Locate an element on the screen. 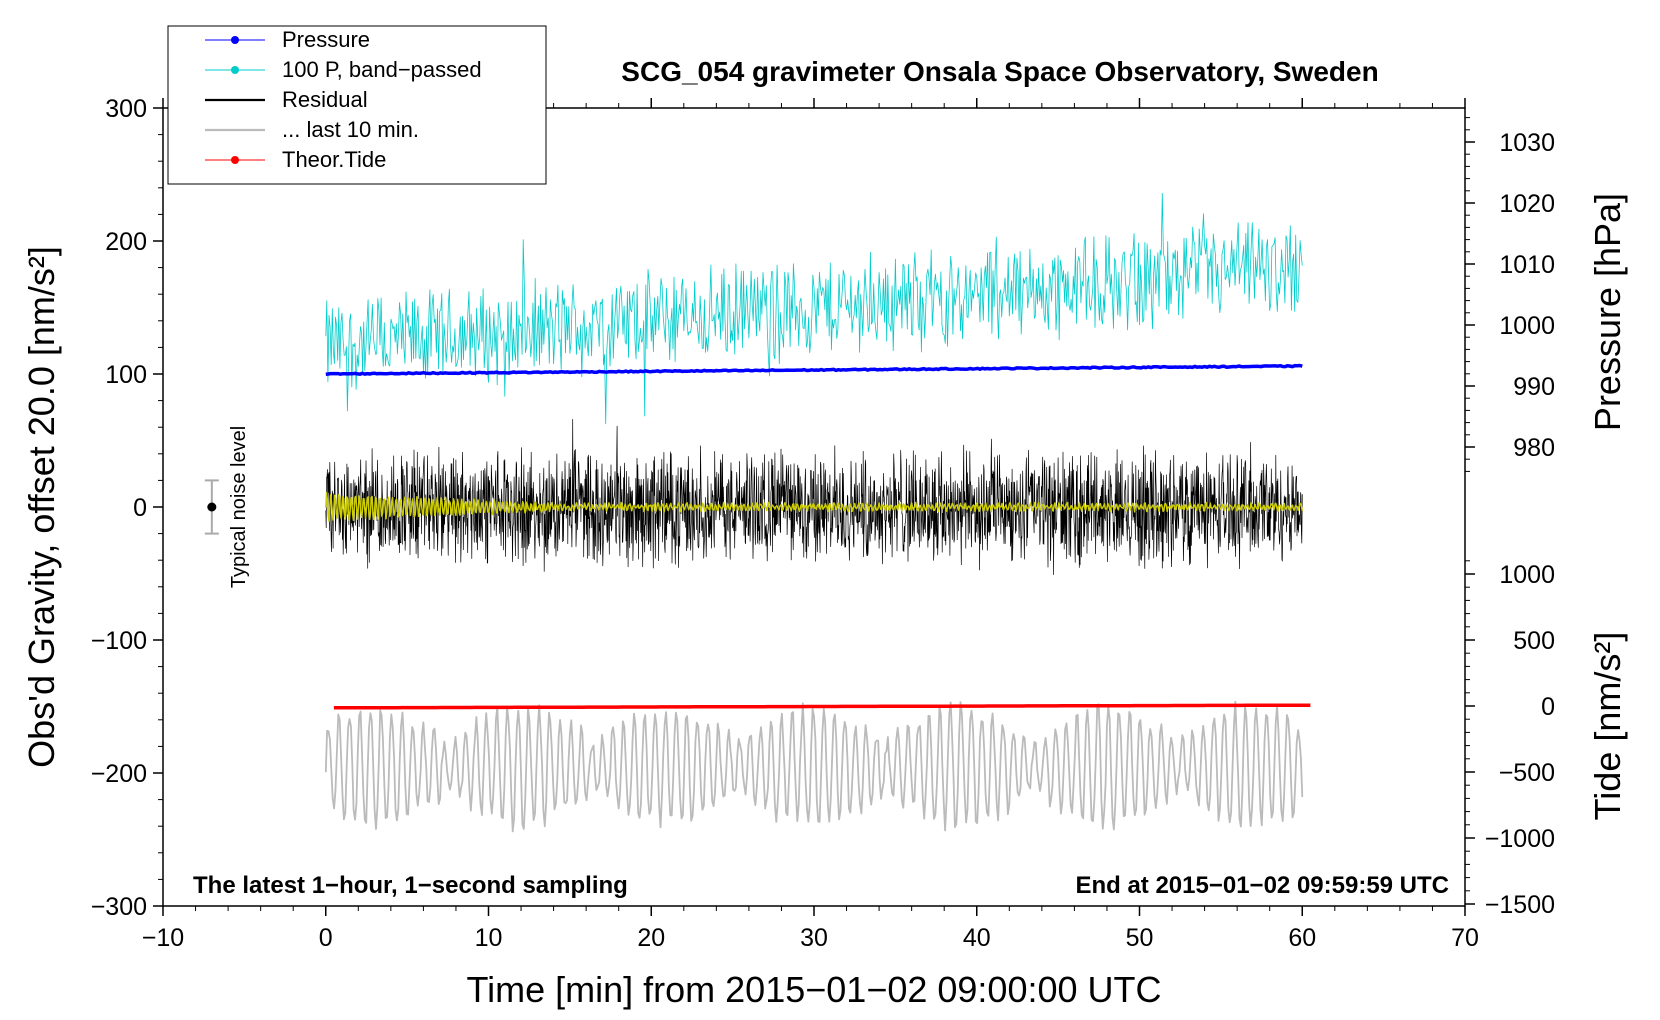  y-axis-label-tide: Tide [nm/s²] is located at coordinates (1607, 726).